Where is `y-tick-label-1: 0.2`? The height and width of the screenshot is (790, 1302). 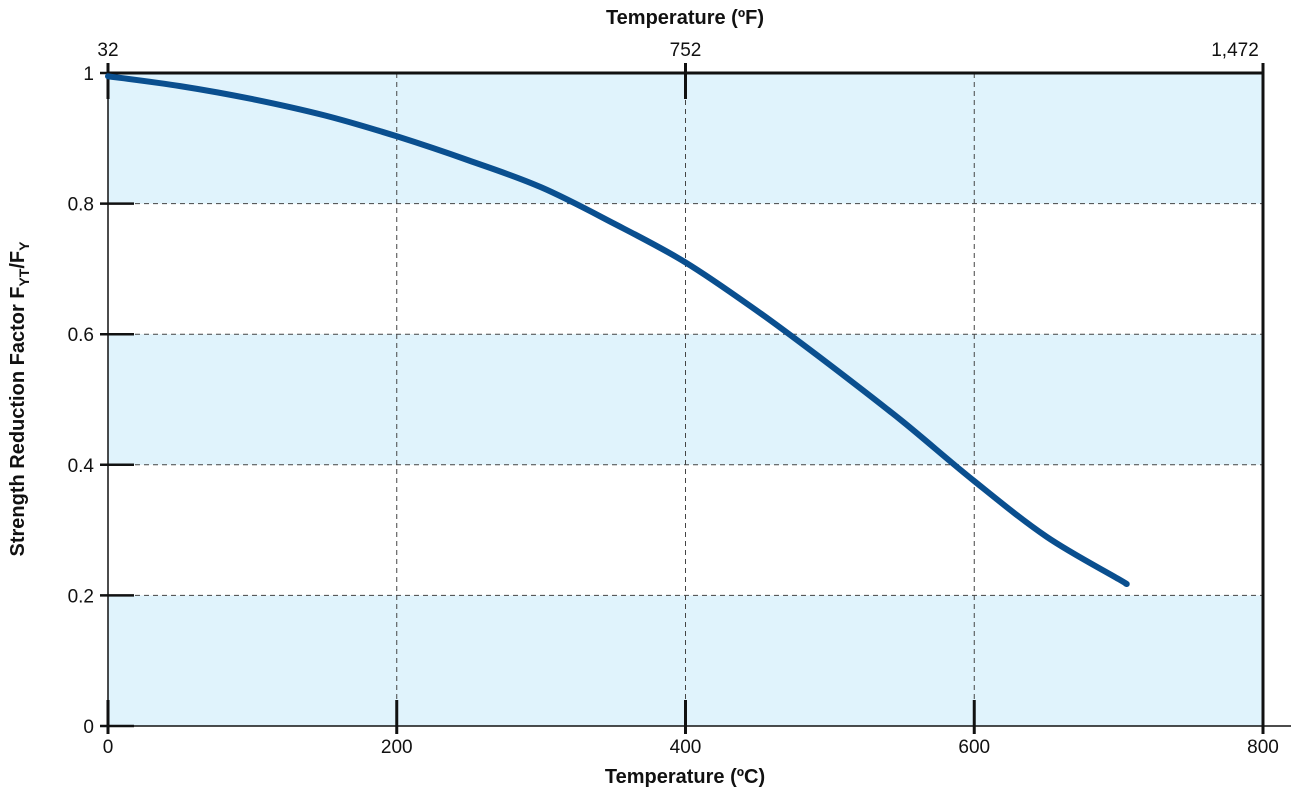
y-tick-label-1: 0.2 is located at coordinates (81, 596).